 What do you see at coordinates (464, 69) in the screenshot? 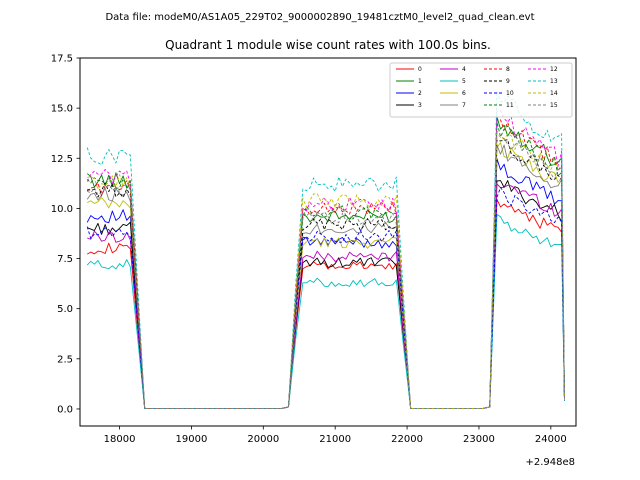
I see `legend-label-4: 4` at bounding box center [464, 69].